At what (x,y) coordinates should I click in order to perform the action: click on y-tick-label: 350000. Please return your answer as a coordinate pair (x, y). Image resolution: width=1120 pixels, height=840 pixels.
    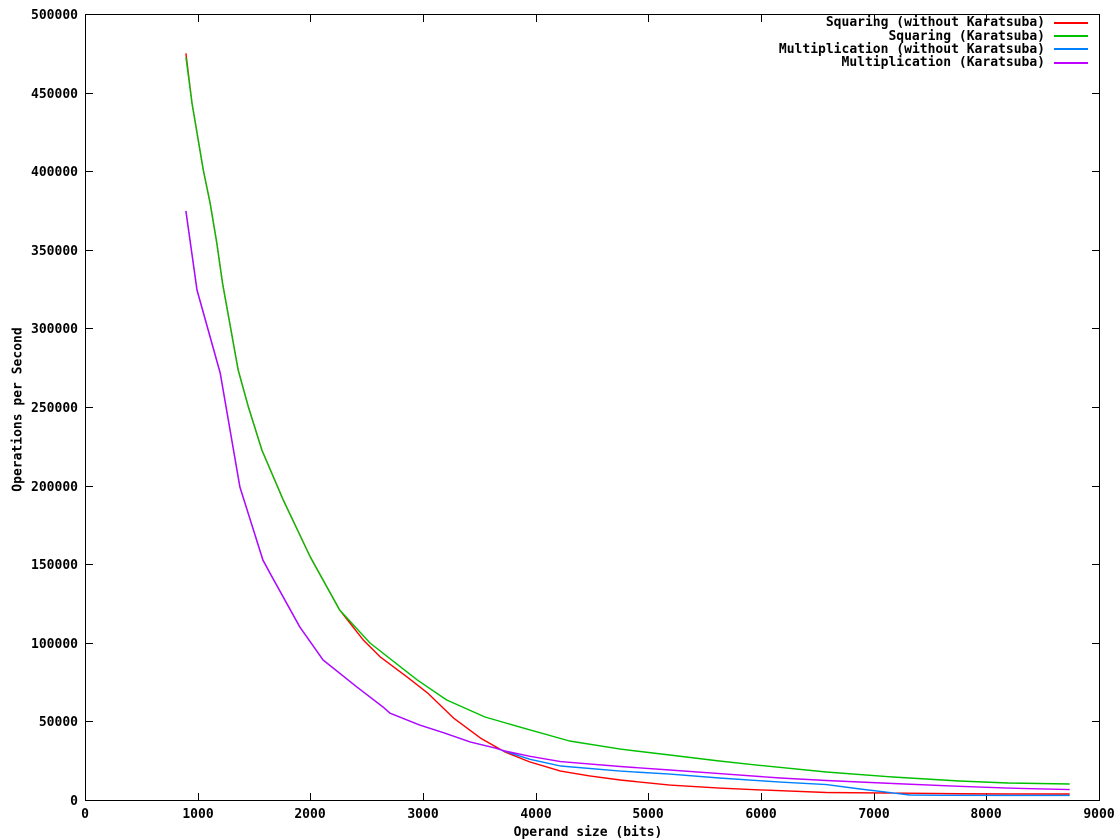
    Looking at the image, I should click on (54, 251).